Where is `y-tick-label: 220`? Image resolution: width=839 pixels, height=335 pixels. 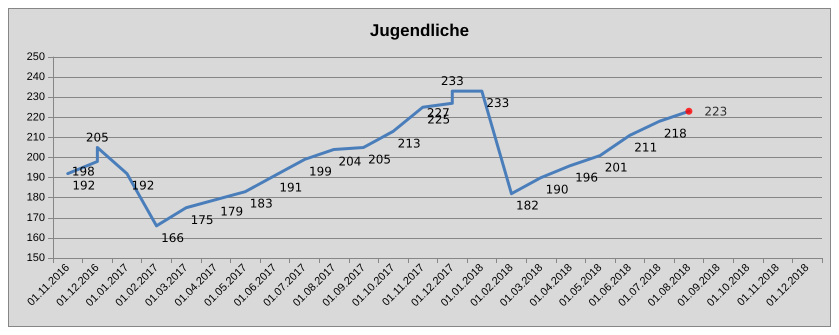 y-tick-label: 220 is located at coordinates (35, 117).